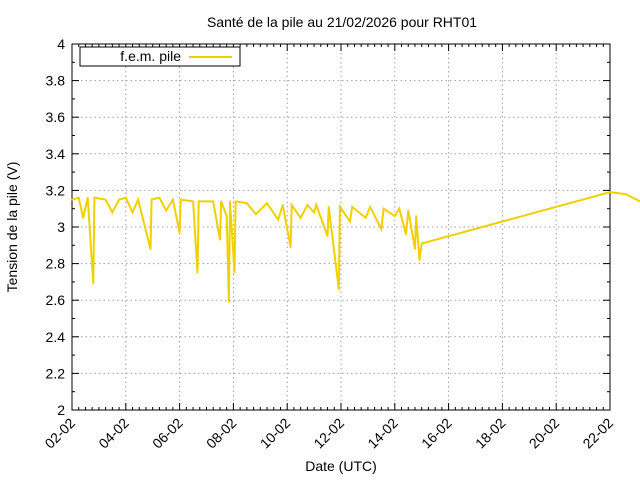 This screenshot has width=640, height=480. What do you see at coordinates (597, 433) in the screenshot?
I see `x-tick-label: 22-02` at bounding box center [597, 433].